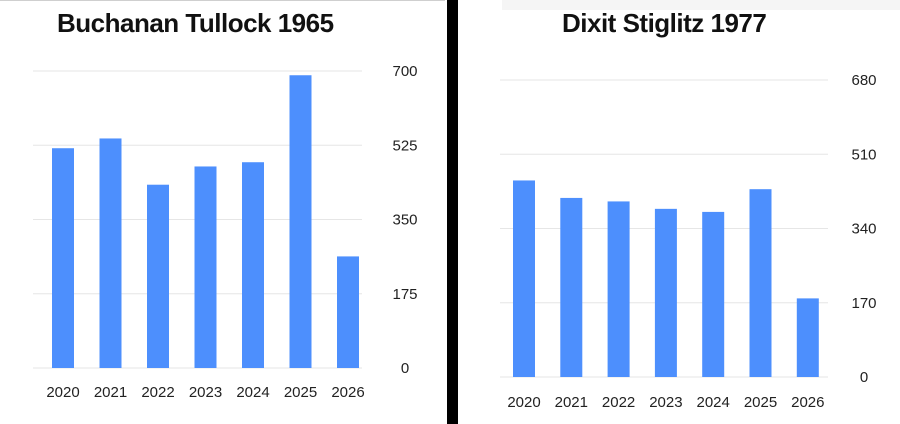 The width and height of the screenshot is (900, 424). I want to click on y-tick-label: 525, so click(404, 145).